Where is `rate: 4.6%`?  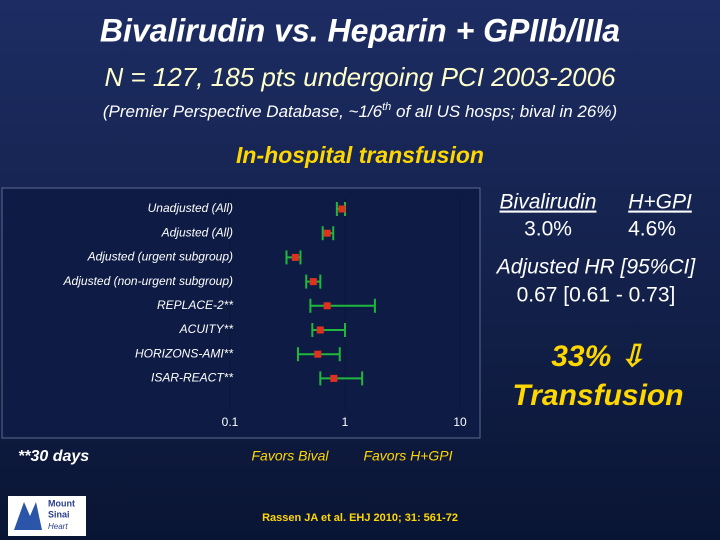
rate: 4.6% is located at coordinates (652, 229).